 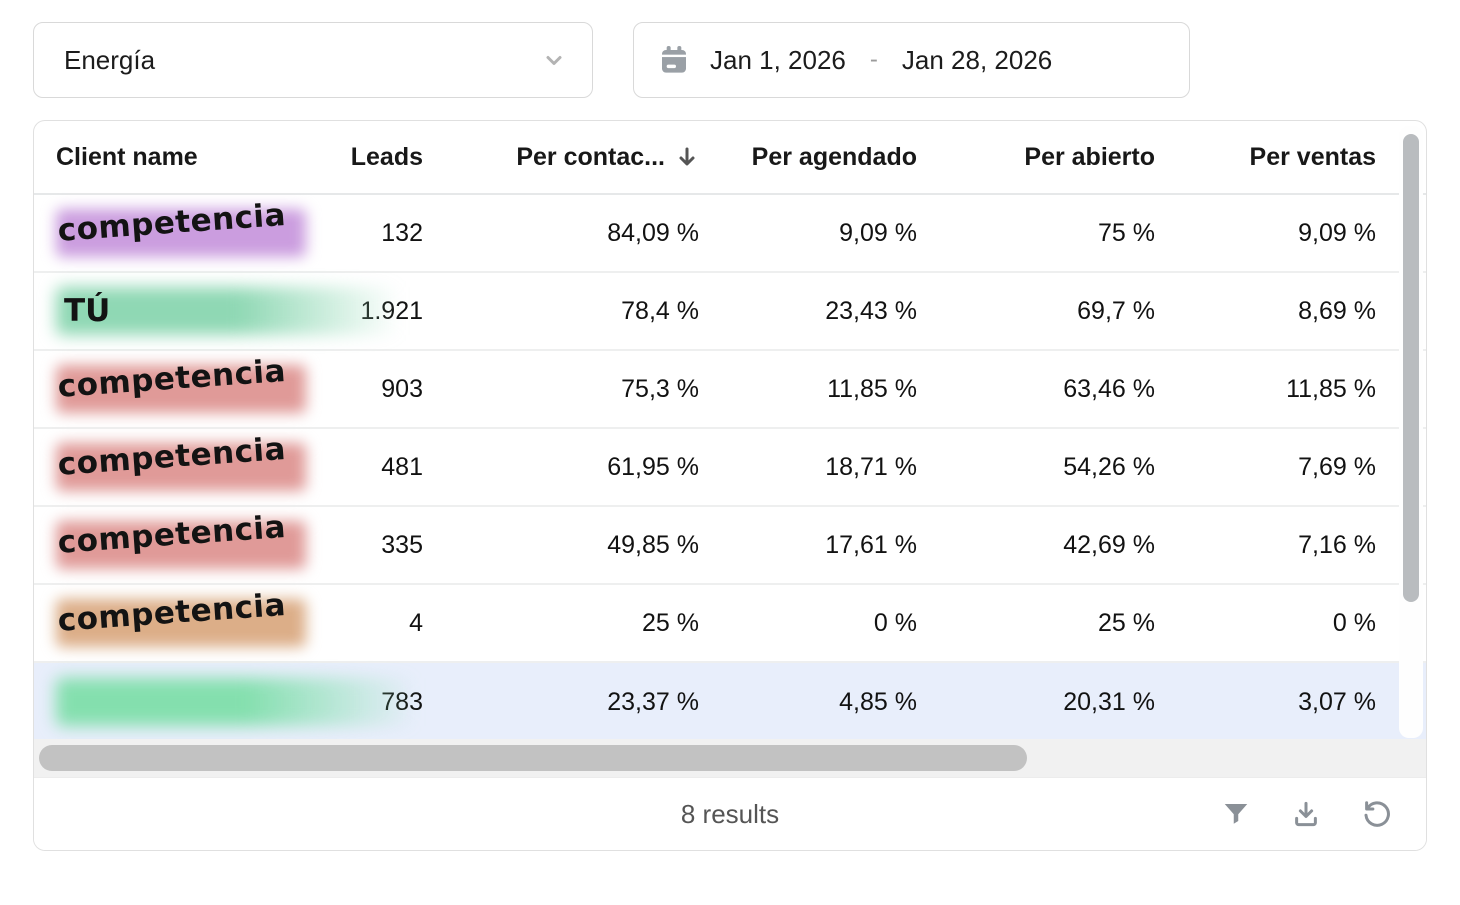 I want to click on per-abierto-cell: 75 %, so click(x=1126, y=232).